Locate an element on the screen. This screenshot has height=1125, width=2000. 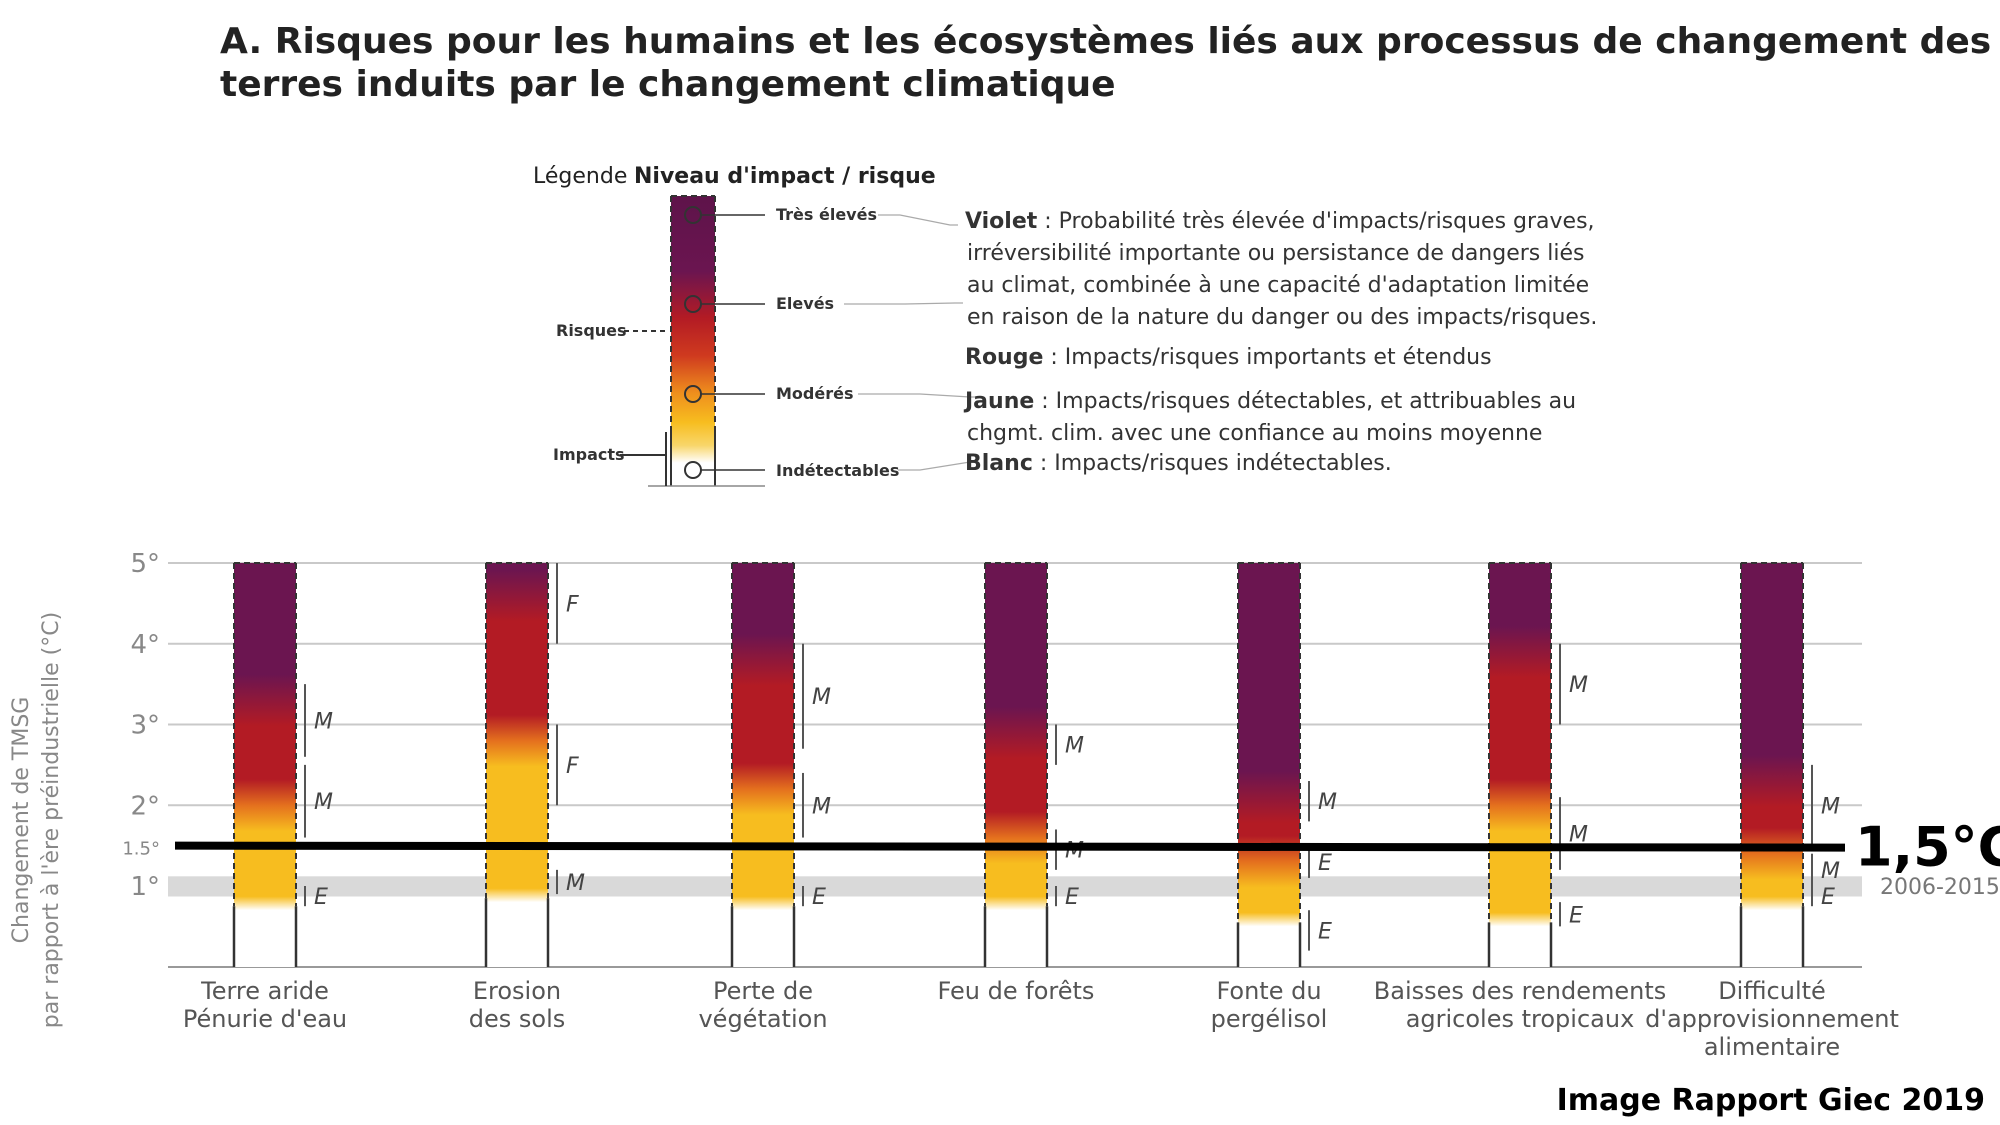
category-label-5-0: Baisses des rendements is located at coordinates (1520, 991).